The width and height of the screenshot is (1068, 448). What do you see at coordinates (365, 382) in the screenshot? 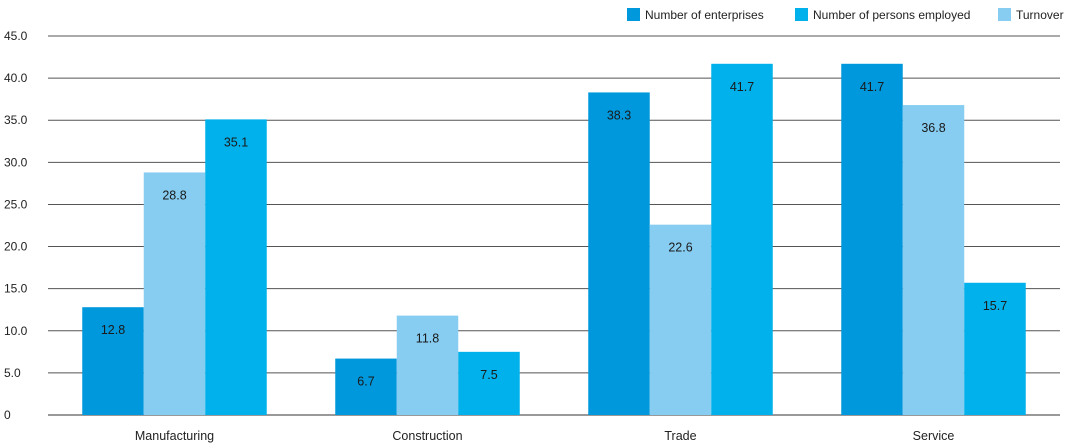
I see `data-label: 6.7` at bounding box center [365, 382].